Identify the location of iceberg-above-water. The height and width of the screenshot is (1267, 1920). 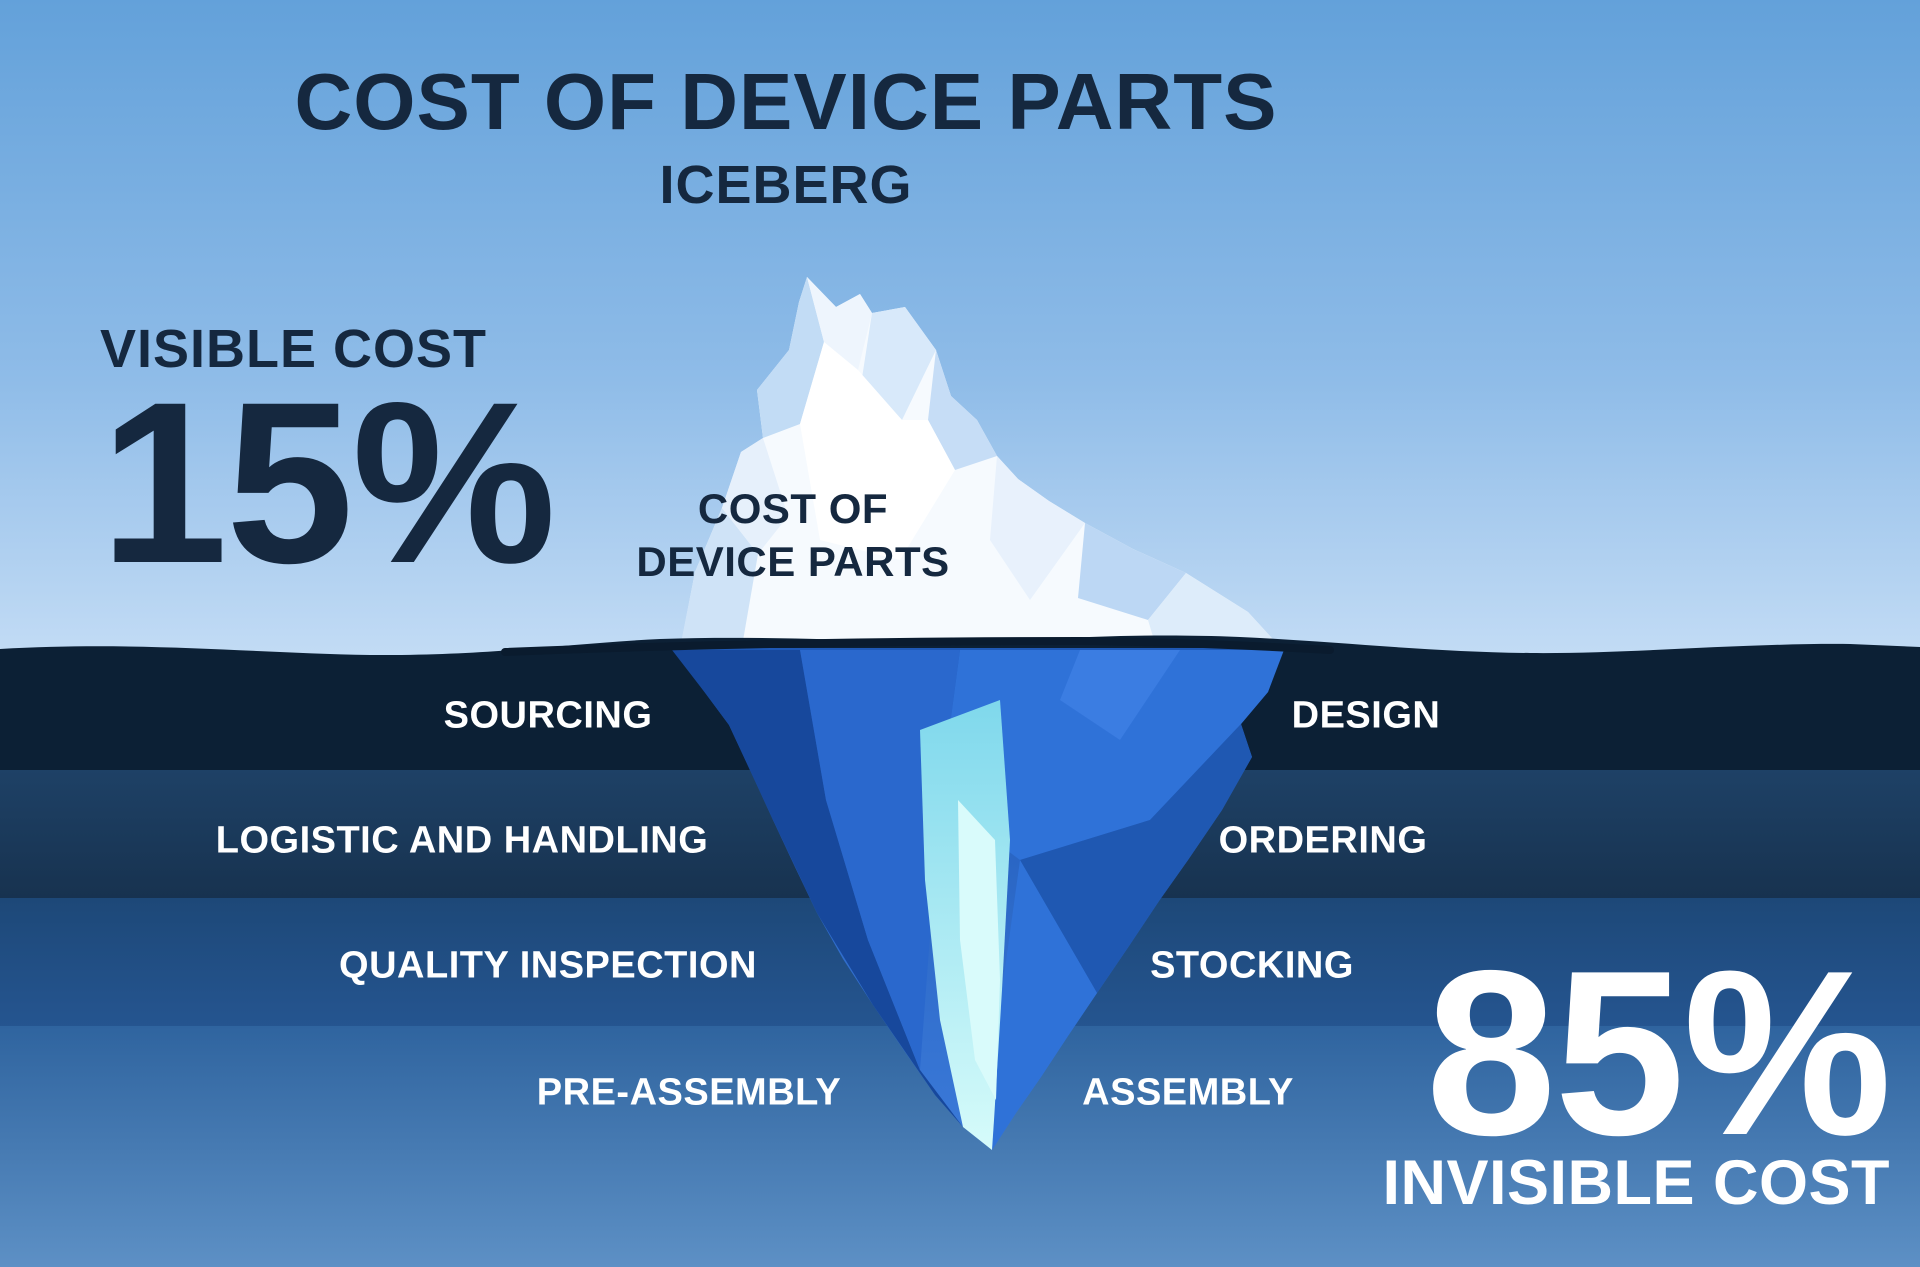
(985, 468).